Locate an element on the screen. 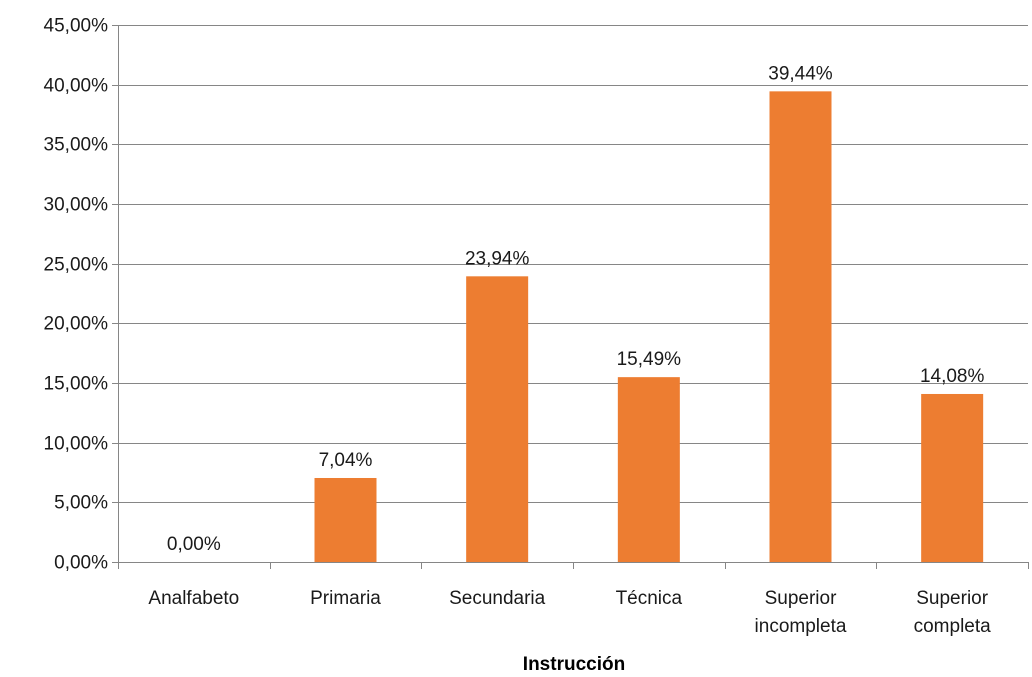 The height and width of the screenshot is (677, 1032). x-category-label: Técnica is located at coordinates (649, 598).